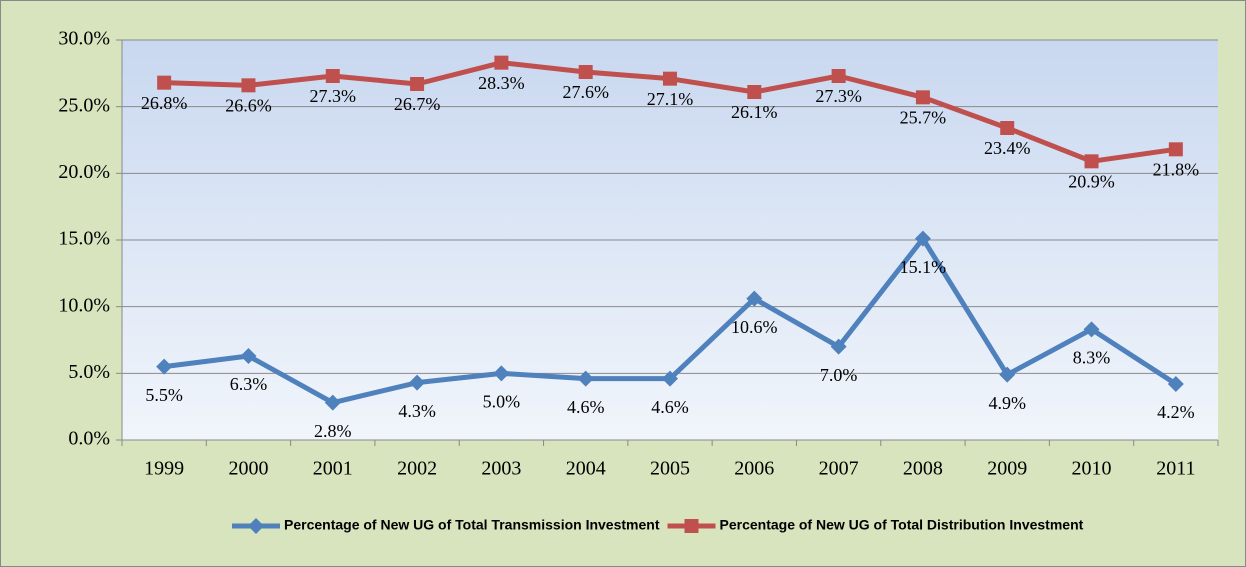 This screenshot has width=1246, height=567. I want to click on y-tick-label: 15.0%, so click(84, 239).